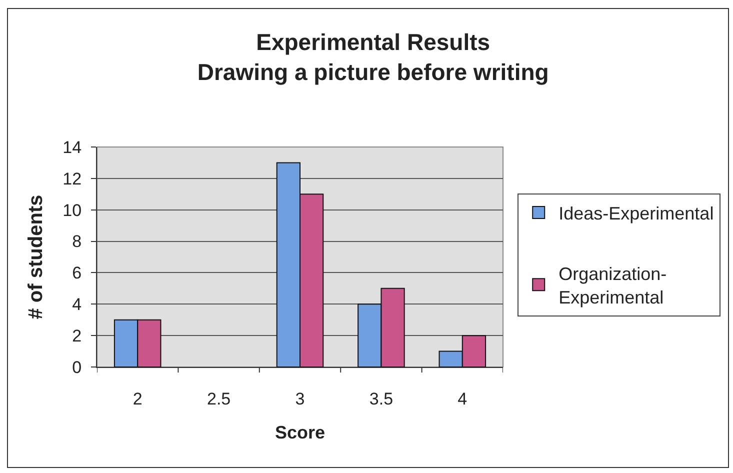 This screenshot has width=733, height=473. What do you see at coordinates (636, 214) in the screenshot?
I see `legend-label: Ideas-Experimental` at bounding box center [636, 214].